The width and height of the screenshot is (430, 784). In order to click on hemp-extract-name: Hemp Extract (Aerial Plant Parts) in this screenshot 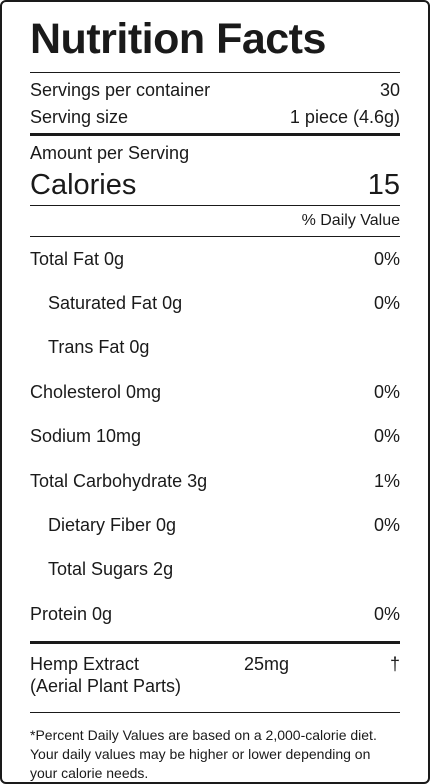, I will do `click(137, 682)`.